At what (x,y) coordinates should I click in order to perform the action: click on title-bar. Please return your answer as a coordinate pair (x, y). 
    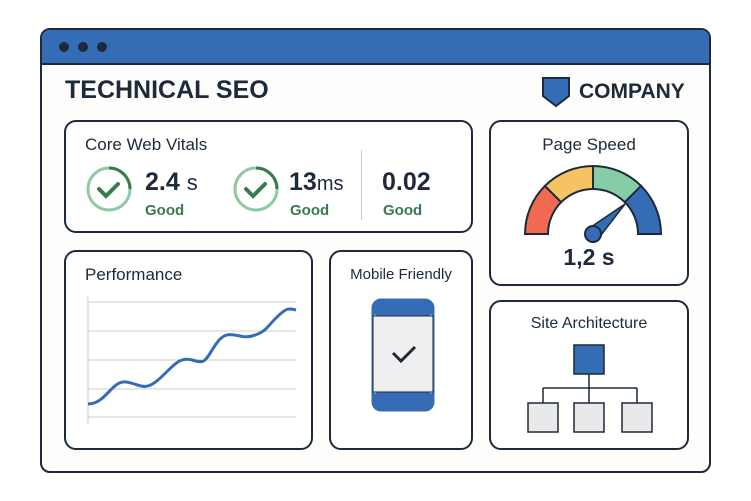
    Looking at the image, I should click on (375, 47).